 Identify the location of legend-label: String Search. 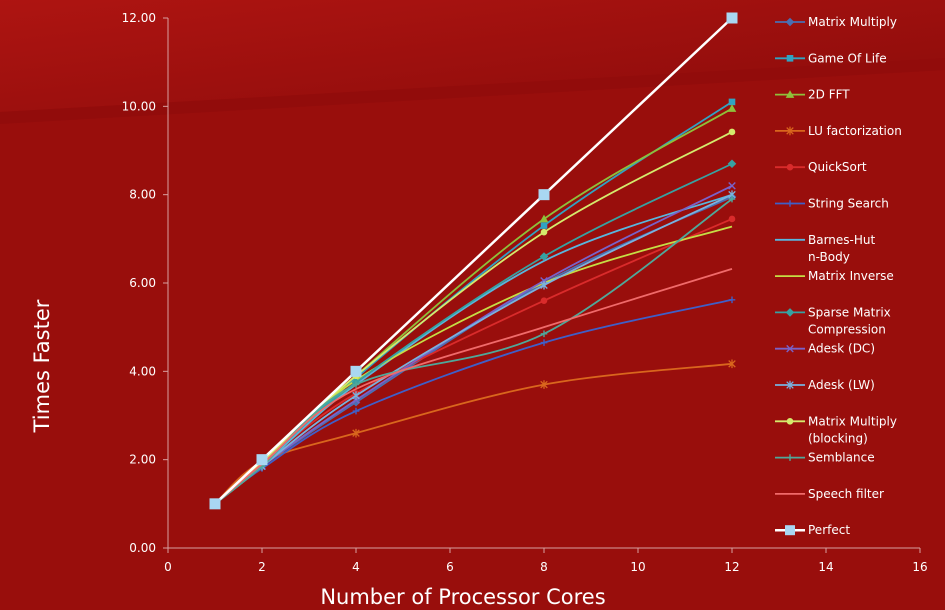
(848, 204).